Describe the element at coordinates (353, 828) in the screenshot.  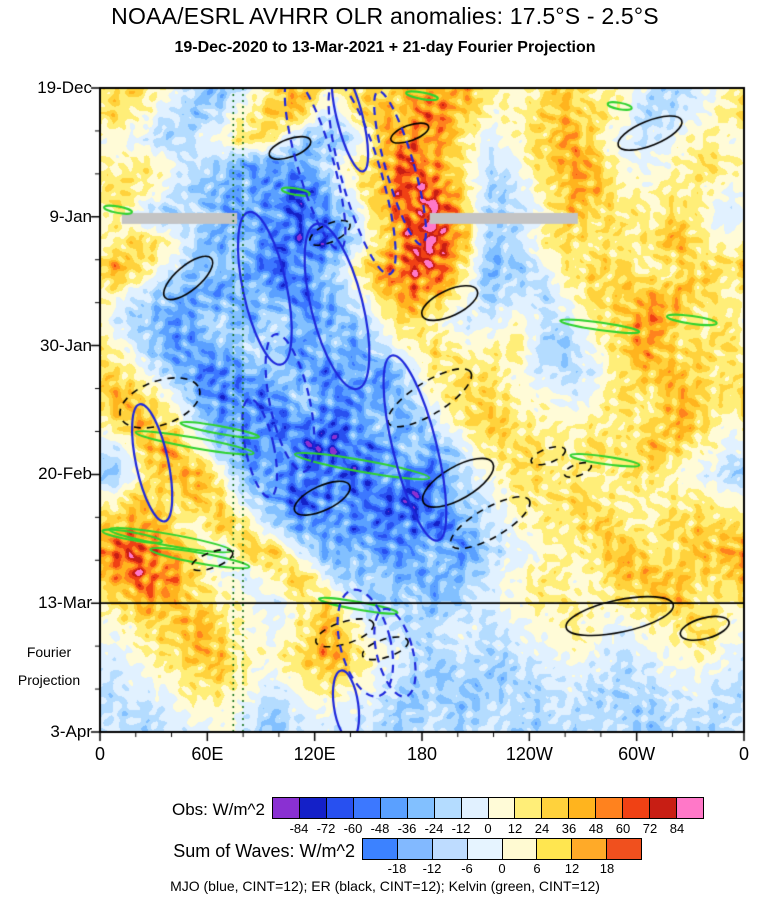
I see `colorbar-tick-label: -60` at that location.